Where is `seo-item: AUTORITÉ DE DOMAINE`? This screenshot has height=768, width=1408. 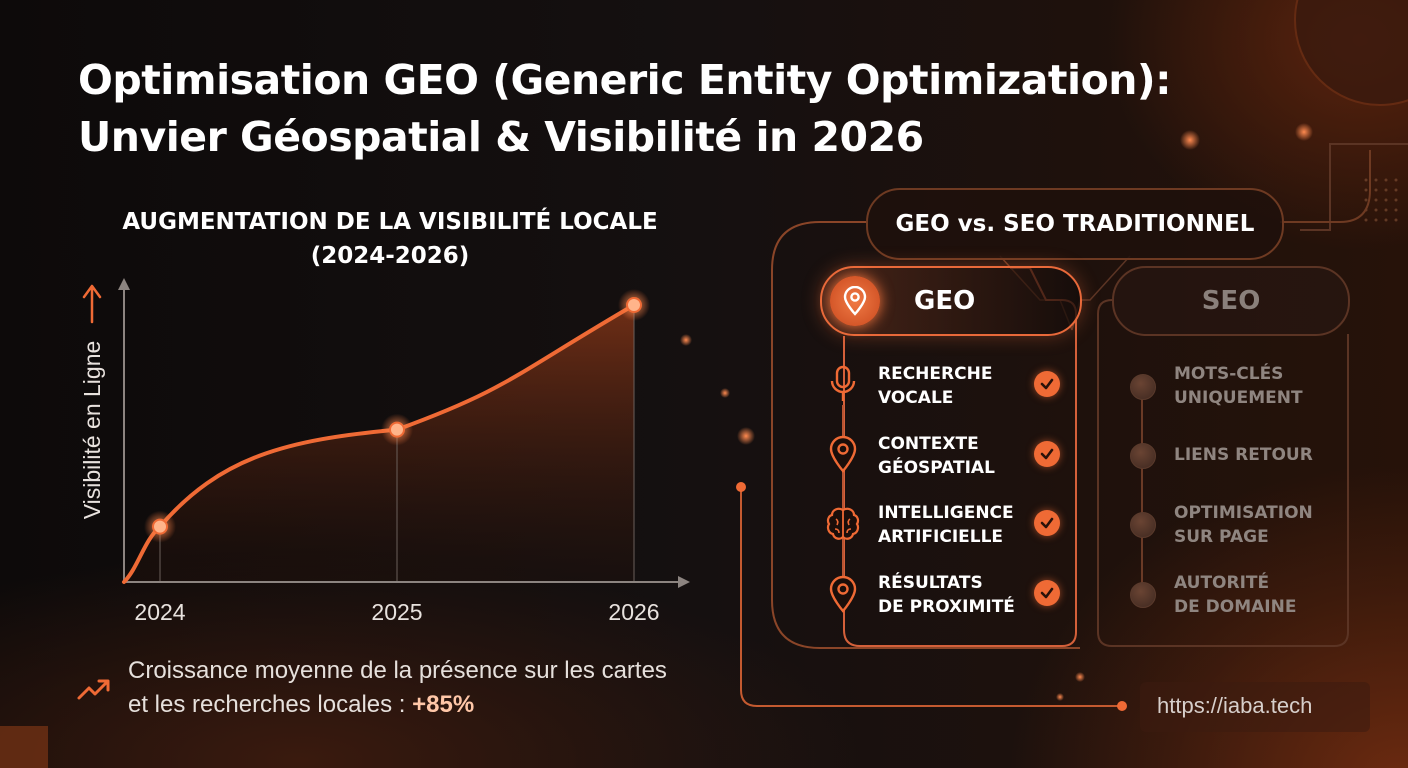 seo-item: AUTORITÉ DE DOMAINE is located at coordinates (1235, 595).